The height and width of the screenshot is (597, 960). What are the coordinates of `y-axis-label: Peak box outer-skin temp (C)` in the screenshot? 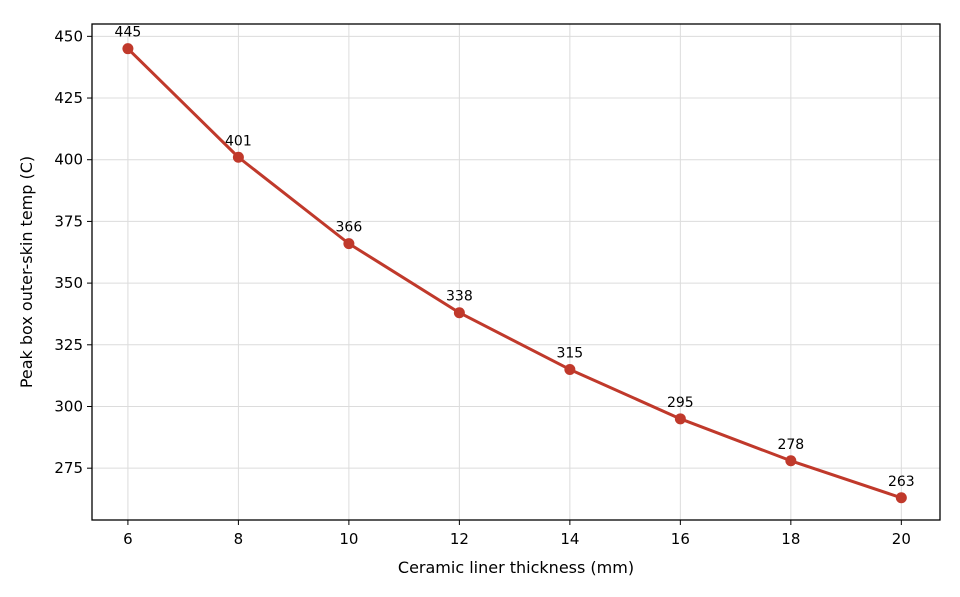 It's located at (26, 272).